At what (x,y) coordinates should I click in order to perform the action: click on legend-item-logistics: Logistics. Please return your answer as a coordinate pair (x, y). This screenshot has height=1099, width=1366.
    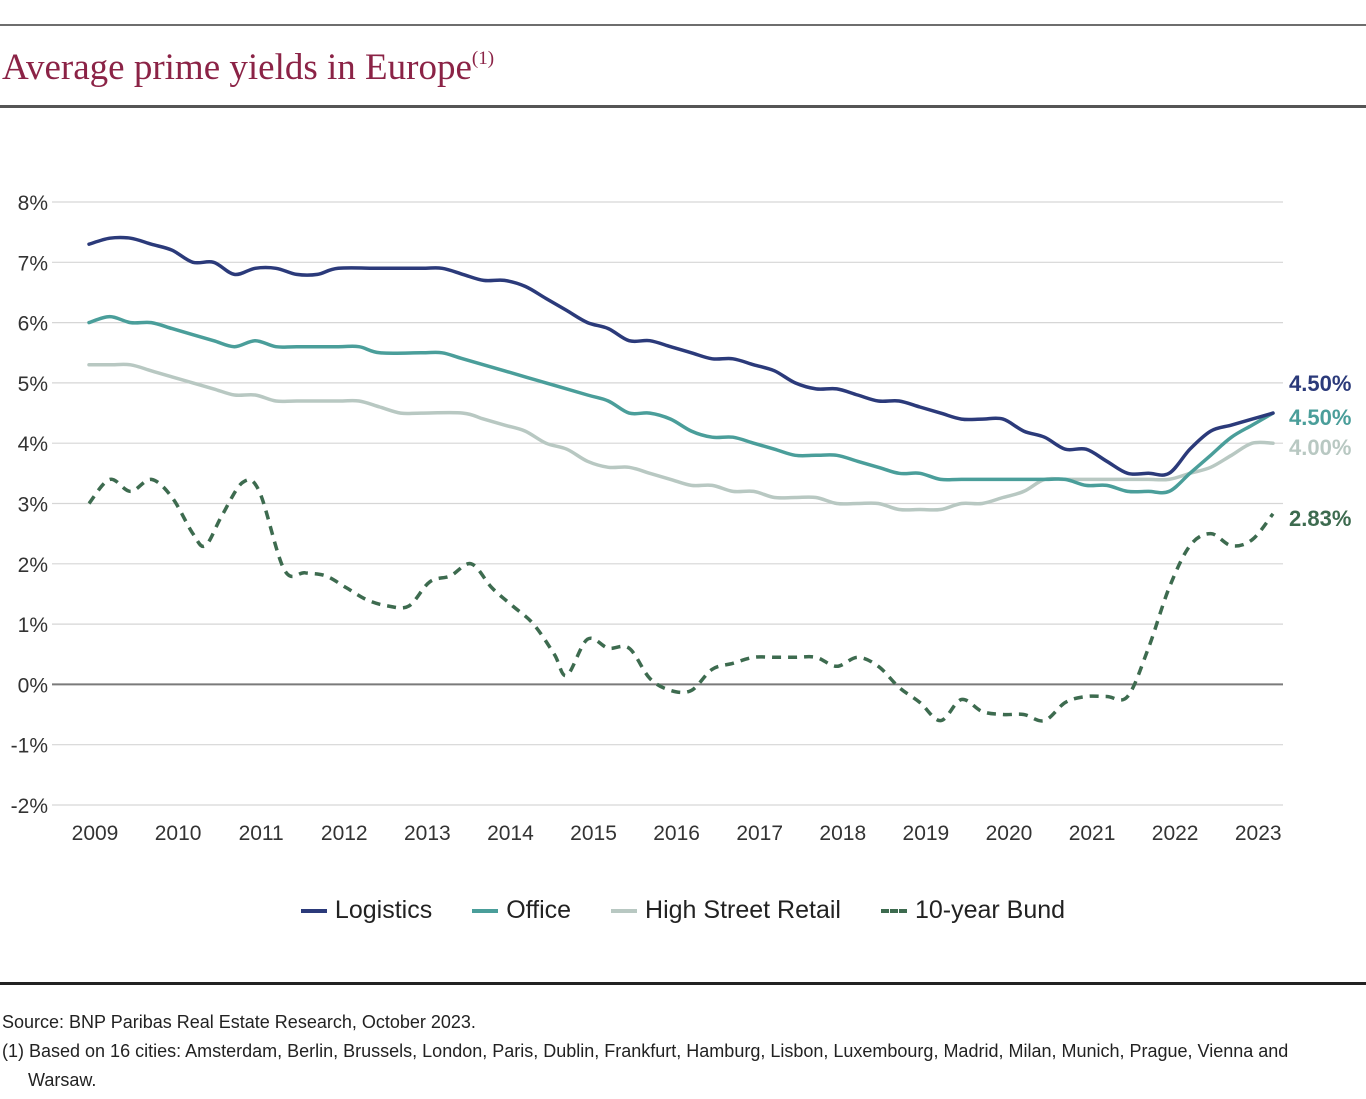
    Looking at the image, I should click on (366, 910).